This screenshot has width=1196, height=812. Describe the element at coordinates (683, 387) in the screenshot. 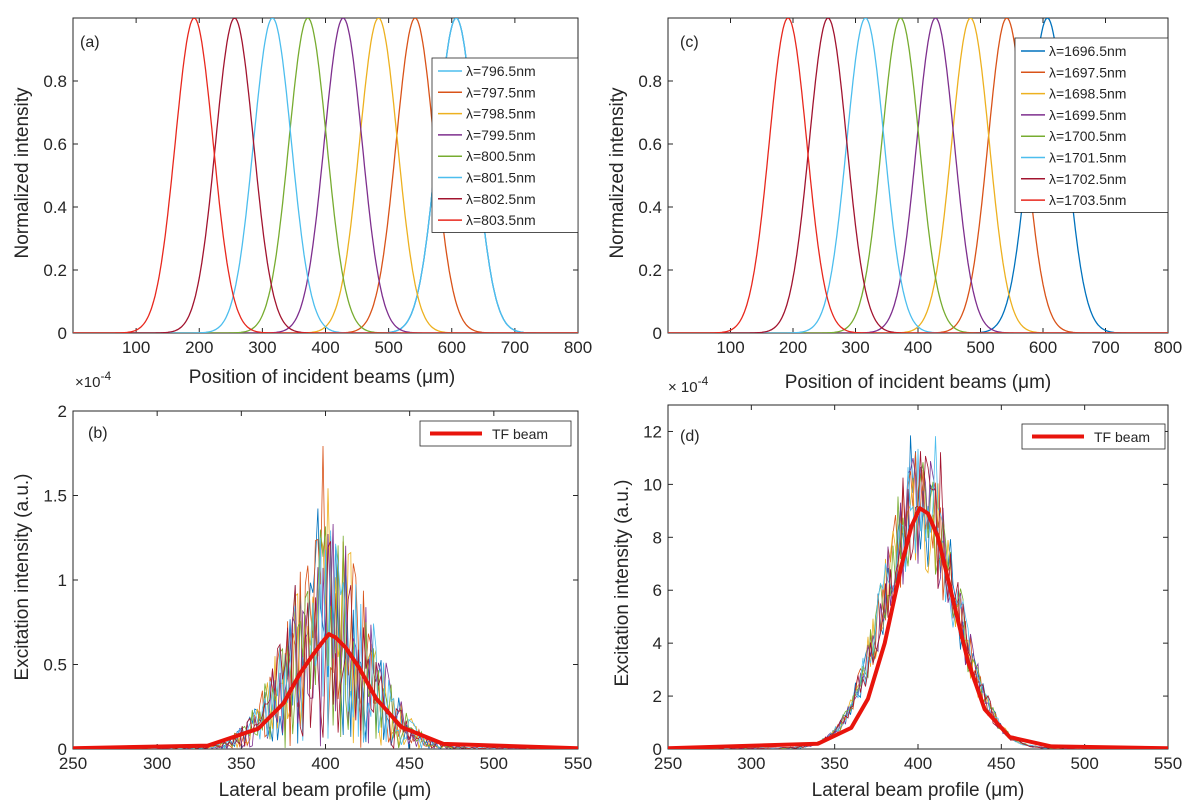

I see `panel-d-multiplier-base: × 10` at that location.